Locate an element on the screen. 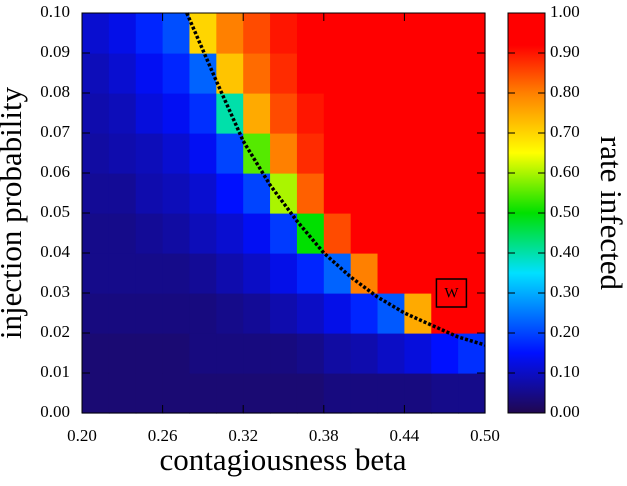 This screenshot has width=627, height=486. x-tick-label: 0.26 is located at coordinates (163, 435).